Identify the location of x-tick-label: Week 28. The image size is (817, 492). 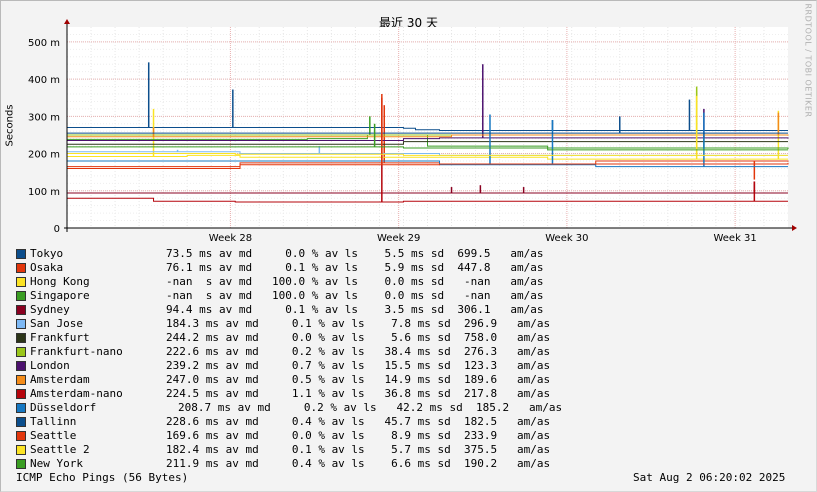
(230, 238).